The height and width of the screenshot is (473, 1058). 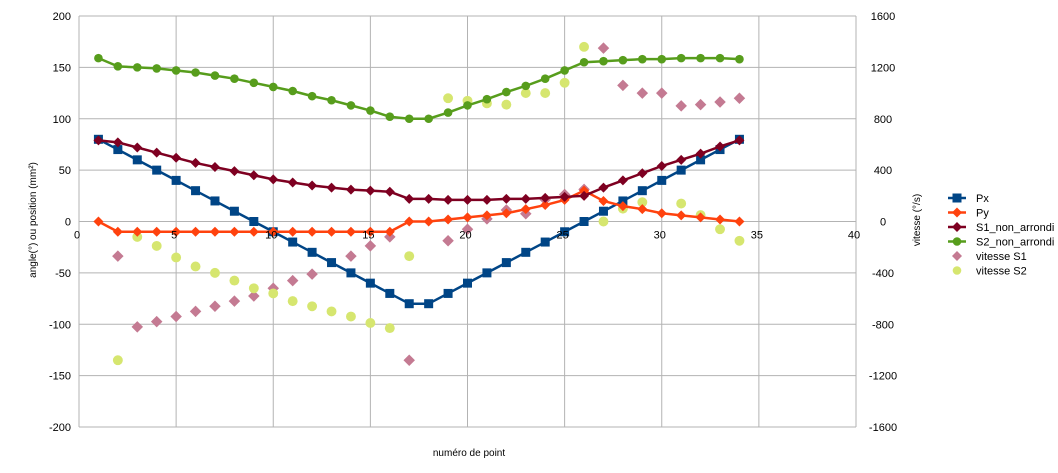 What do you see at coordinates (854, 236) in the screenshot?
I see `x-tick-label: 40` at bounding box center [854, 236].